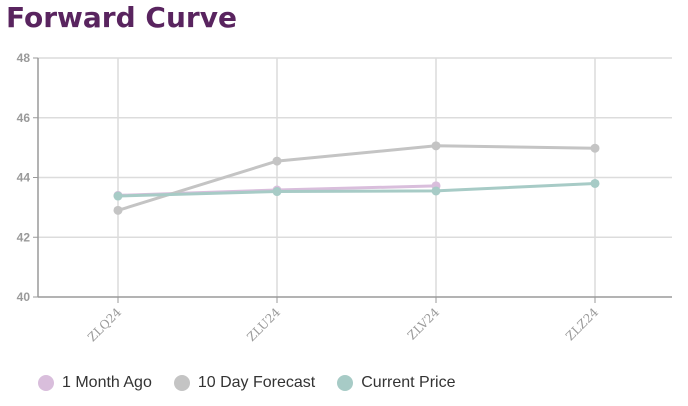 This screenshot has width=688, height=406. What do you see at coordinates (263, 324) in the screenshot?
I see `x-tick-label: ZLU24` at bounding box center [263, 324].